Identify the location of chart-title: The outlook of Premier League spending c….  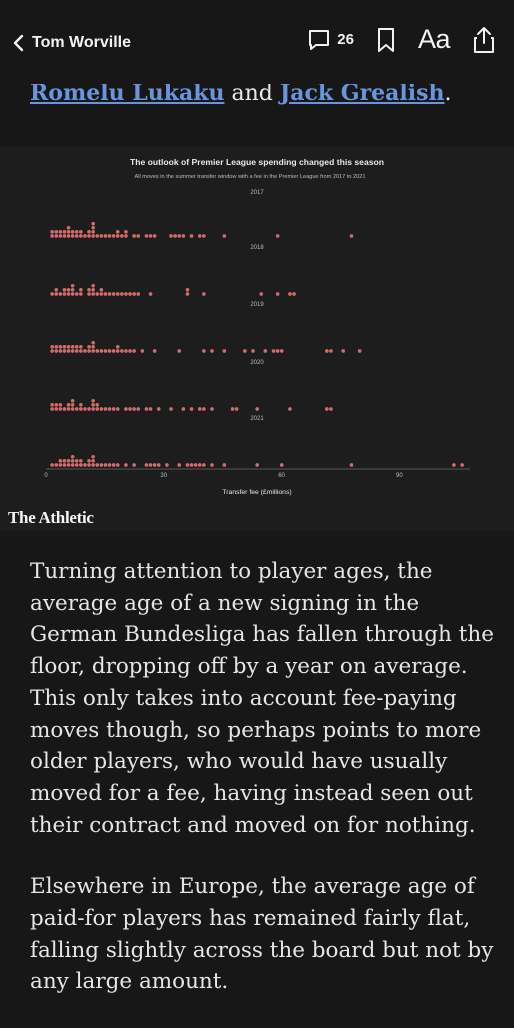
(257, 162).